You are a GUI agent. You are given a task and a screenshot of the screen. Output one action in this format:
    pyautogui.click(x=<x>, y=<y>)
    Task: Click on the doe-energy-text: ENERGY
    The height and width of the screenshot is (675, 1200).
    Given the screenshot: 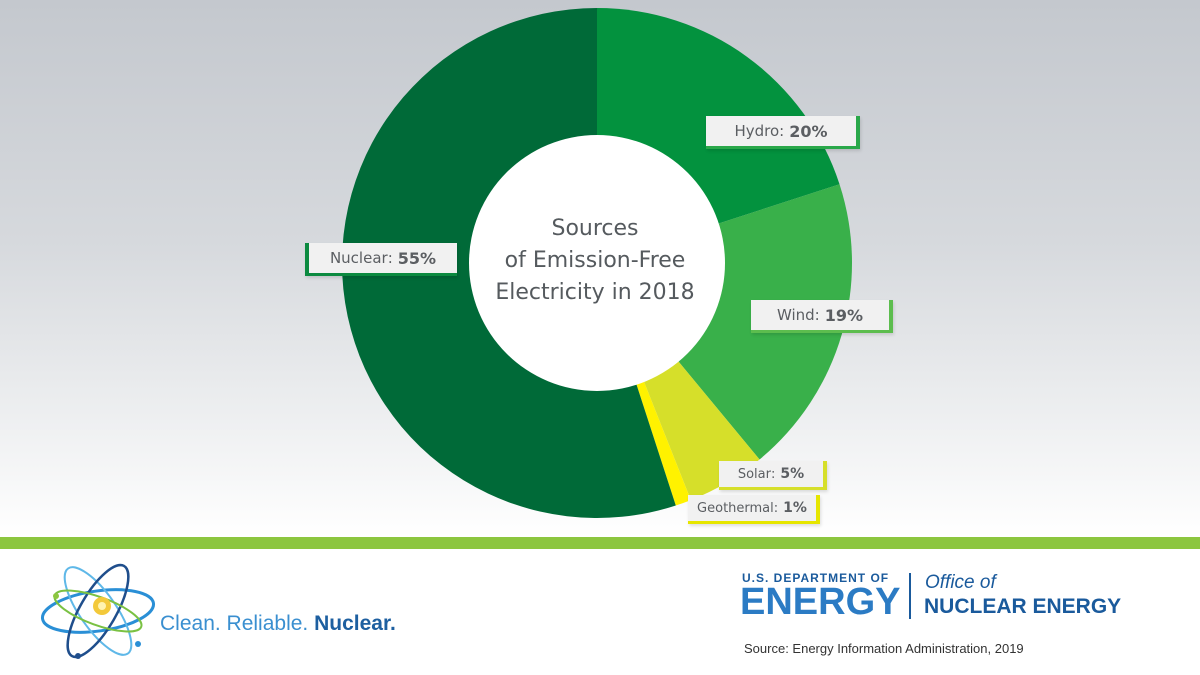 What is the action you would take?
    pyautogui.click(x=820, y=602)
    